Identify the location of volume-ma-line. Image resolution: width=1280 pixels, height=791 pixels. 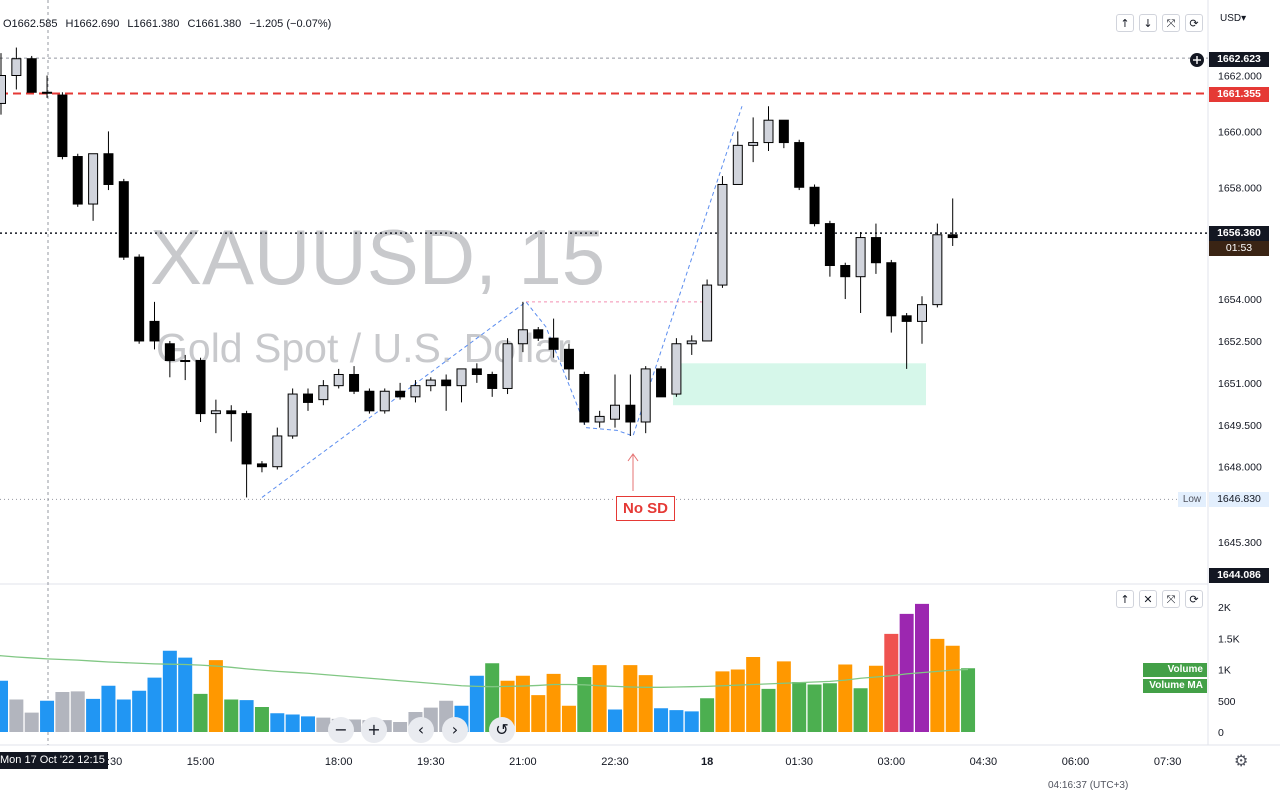
(484, 671).